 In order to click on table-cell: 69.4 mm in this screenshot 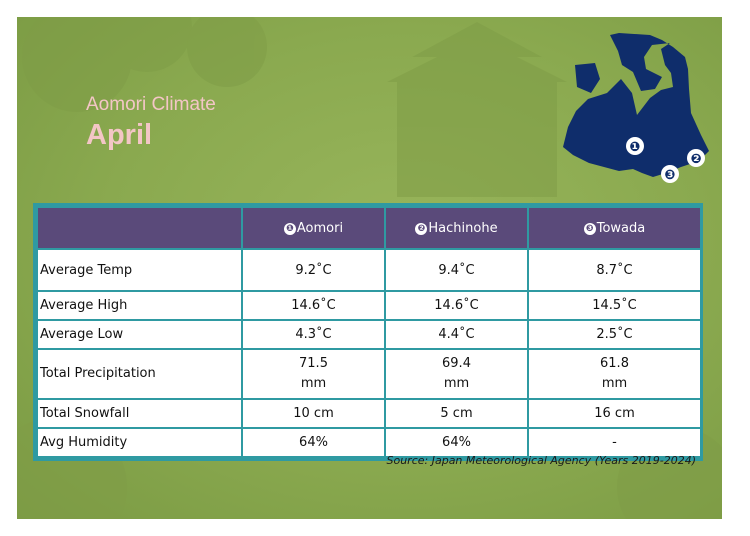, I will do `click(456, 374)`.